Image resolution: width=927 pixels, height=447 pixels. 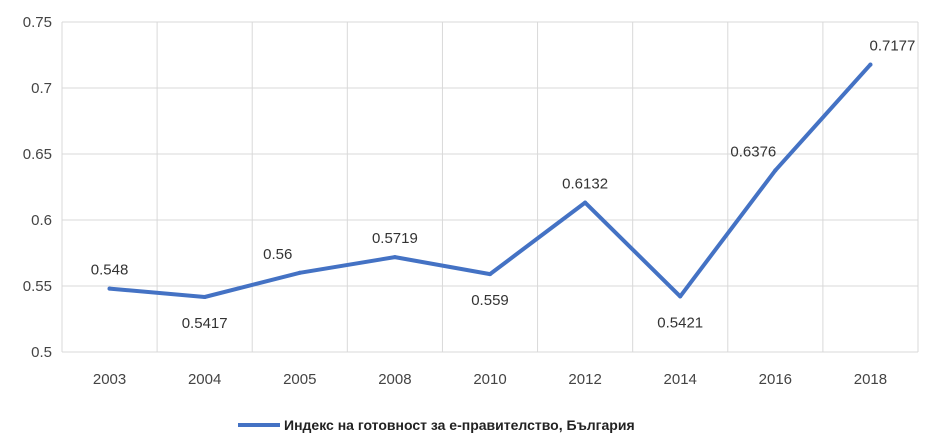 I want to click on y-tick-label: 0.55, so click(x=37, y=286).